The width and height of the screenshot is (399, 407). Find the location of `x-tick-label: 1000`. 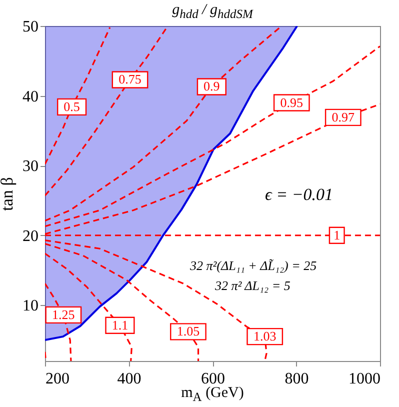

x-tick-label: 1000 is located at coordinates (364, 379).